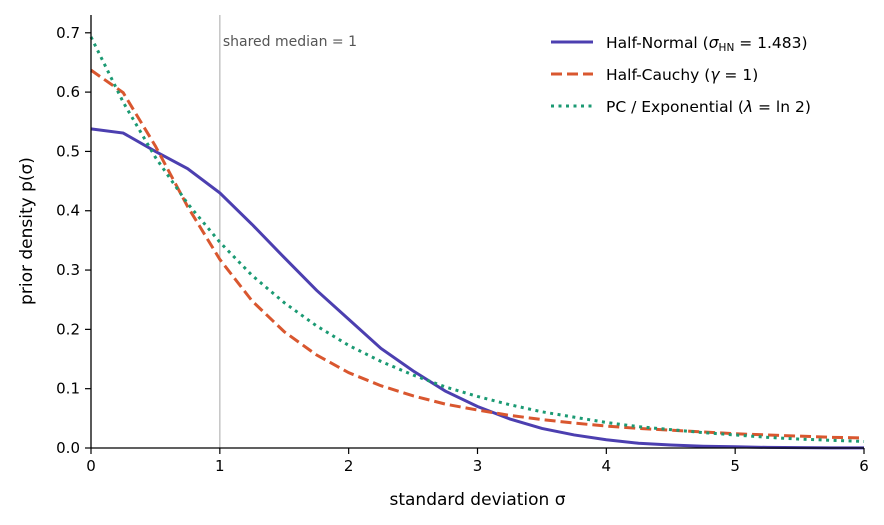 The image size is (884, 525). What do you see at coordinates (27, 231) in the screenshot?
I see `y-axis-label: prior density p(σ)` at bounding box center [27, 231].